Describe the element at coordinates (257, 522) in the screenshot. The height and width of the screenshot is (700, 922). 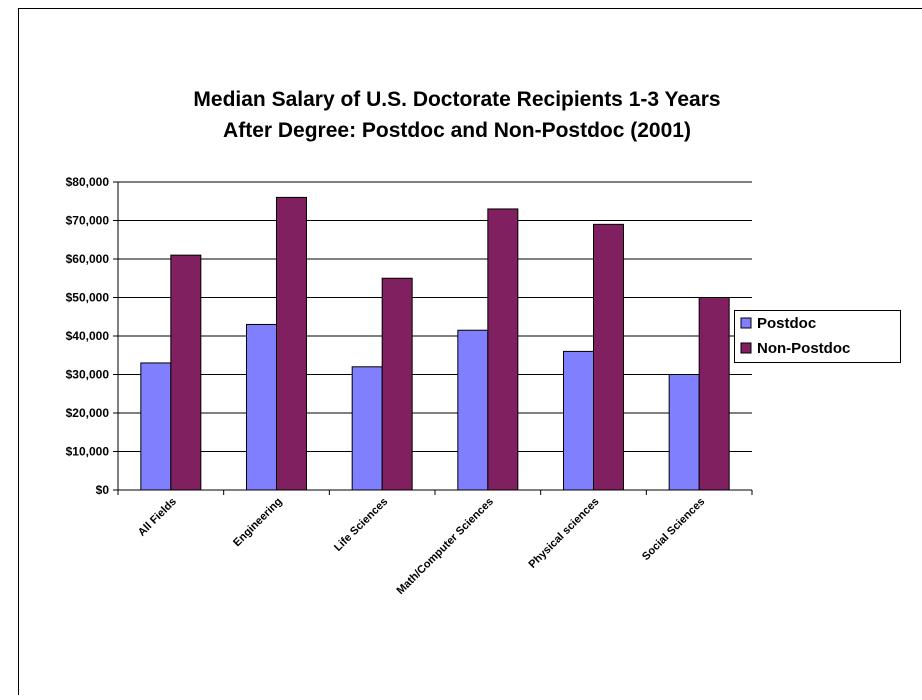
I see `x-tick-label: Engineering` at that location.